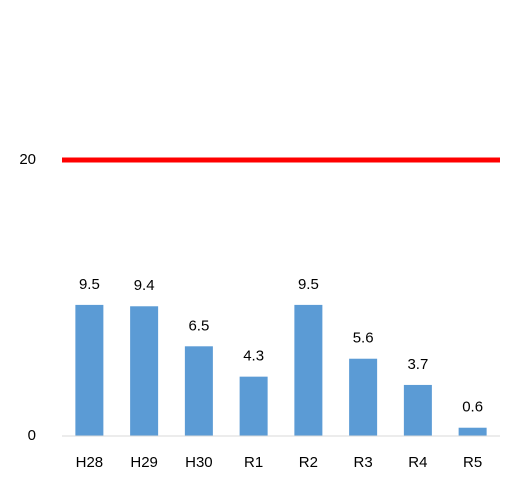 This screenshot has height=486, width=523. What do you see at coordinates (308, 462) in the screenshot?
I see `x-tick-label: R2` at bounding box center [308, 462].